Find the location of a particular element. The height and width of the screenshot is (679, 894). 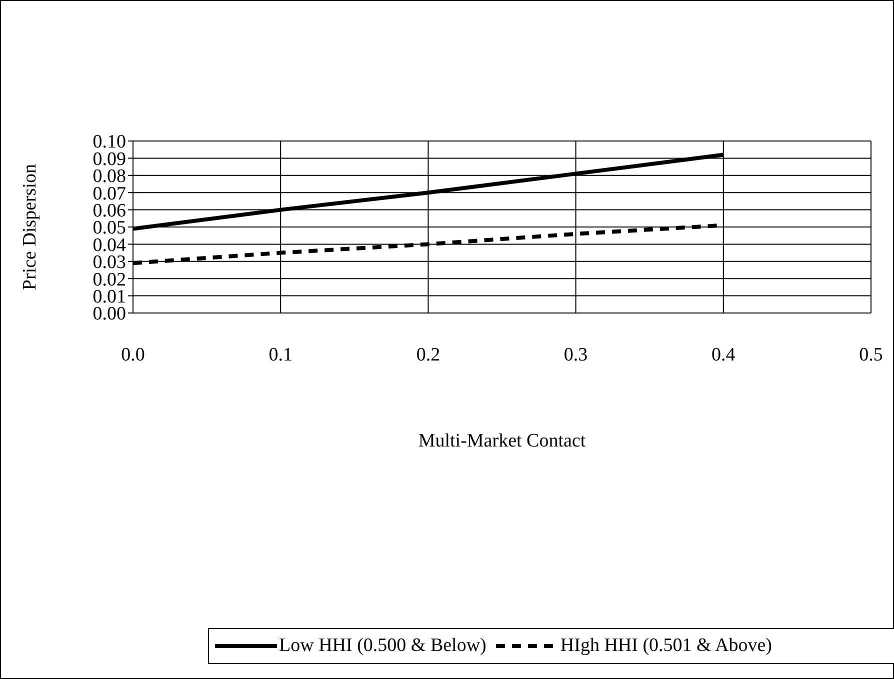

y-axis-title: Price Dispersion is located at coordinates (30, 226).